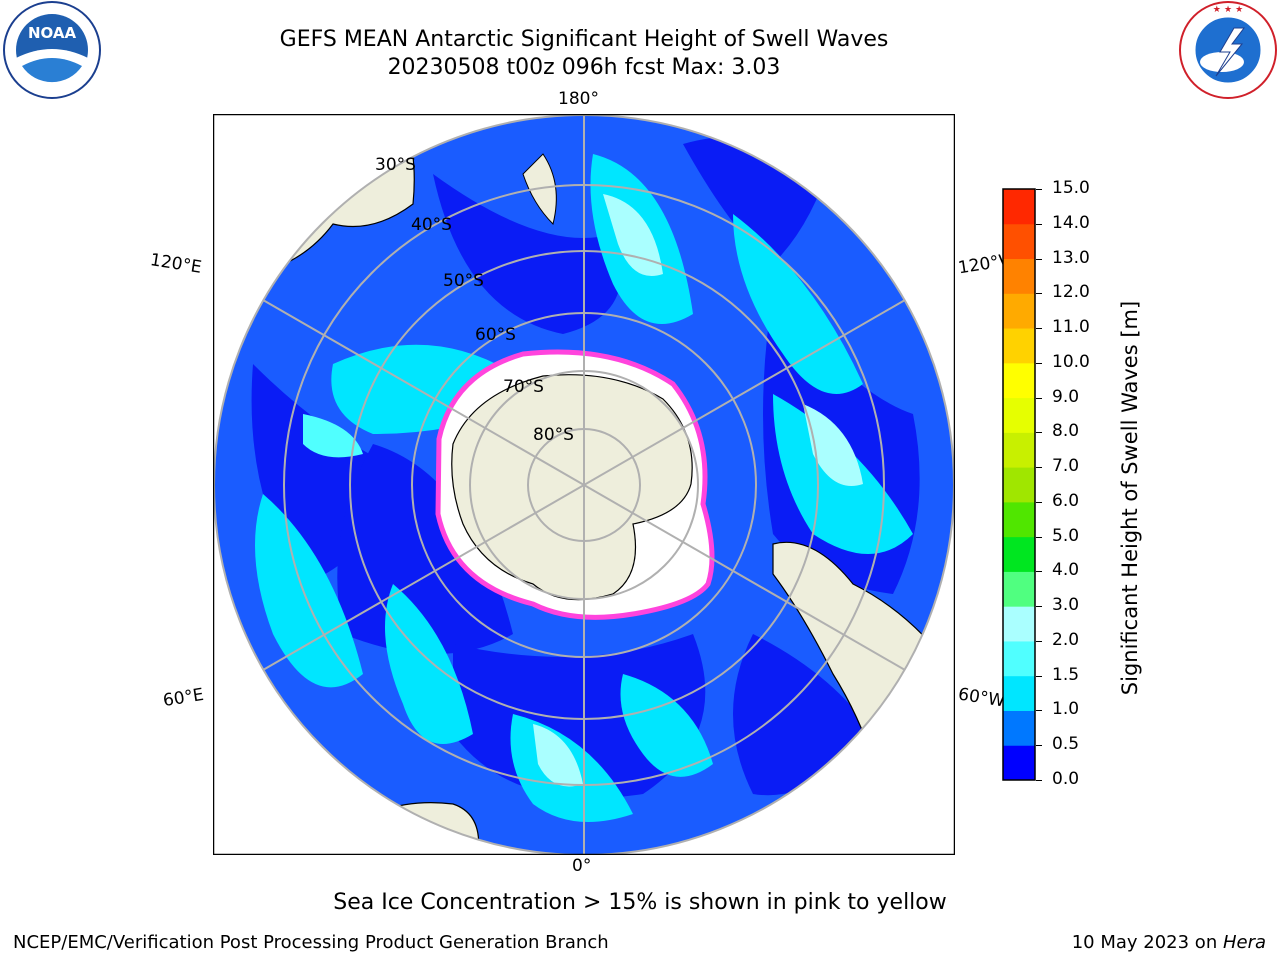 The width and height of the screenshot is (1280, 960). I want to click on colorbar-tick-label: 0.5, so click(1066, 744).